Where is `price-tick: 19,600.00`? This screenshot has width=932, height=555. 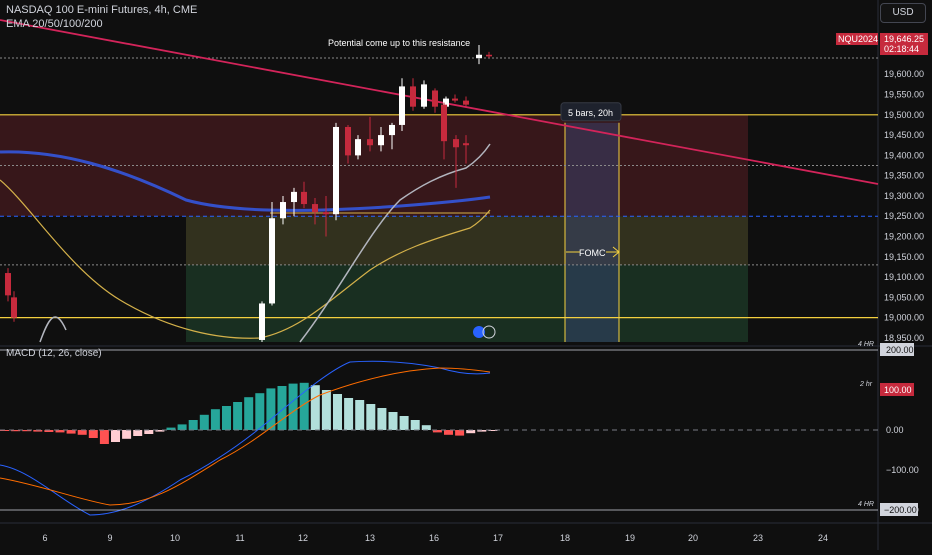
price-tick: 19,600.00 is located at coordinates (904, 74).